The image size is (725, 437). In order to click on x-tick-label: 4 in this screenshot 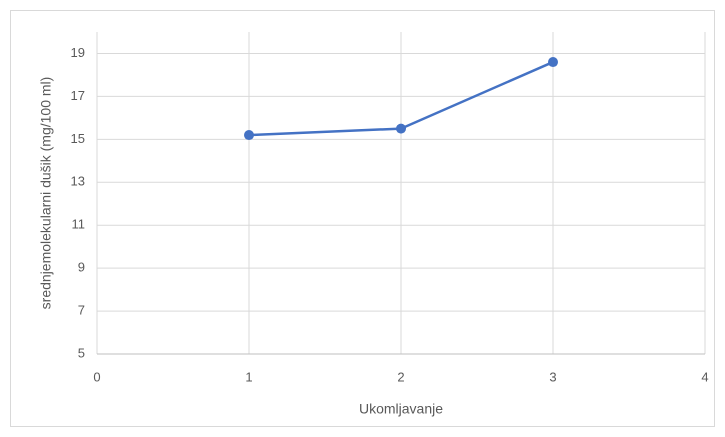, I will do `click(704, 376)`.